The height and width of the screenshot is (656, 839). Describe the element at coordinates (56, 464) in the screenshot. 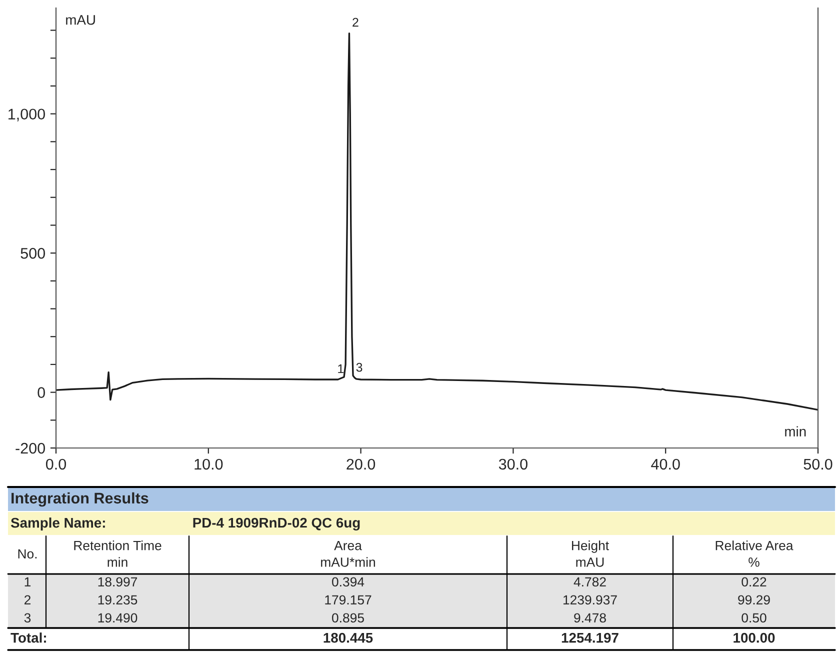

I see `x-tick-label: 0.0` at that location.